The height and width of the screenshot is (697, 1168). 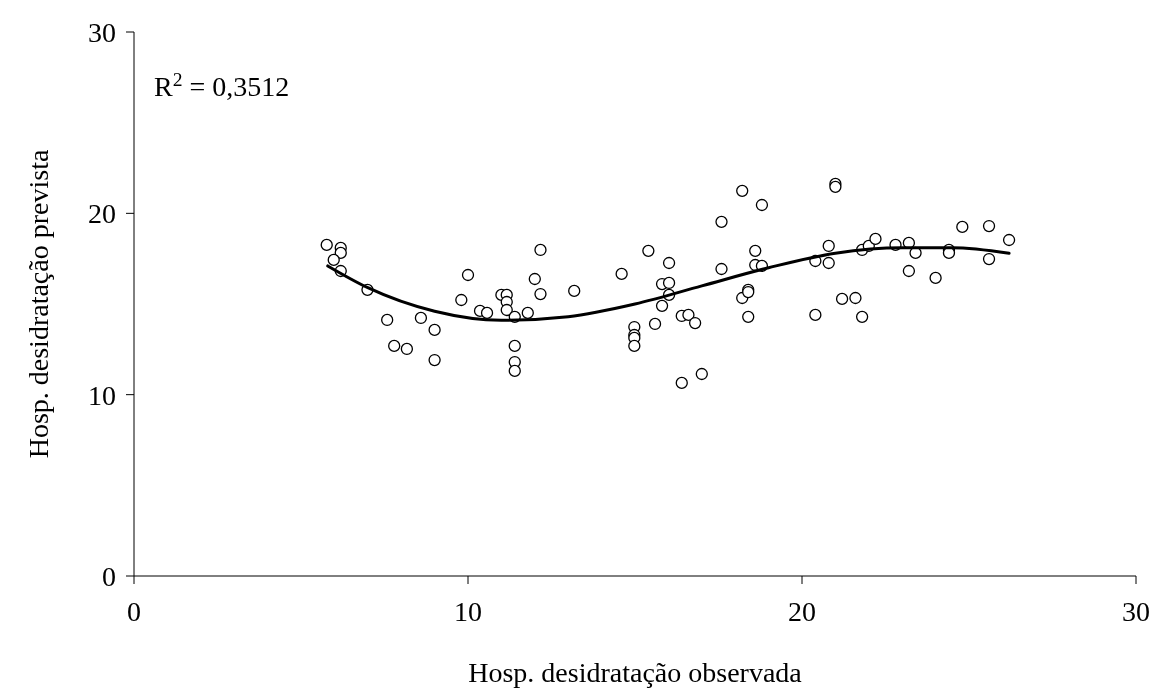 What do you see at coordinates (222, 85) in the screenshot?
I see `annotation: R$^{2}$ = 0,3512` at bounding box center [222, 85].